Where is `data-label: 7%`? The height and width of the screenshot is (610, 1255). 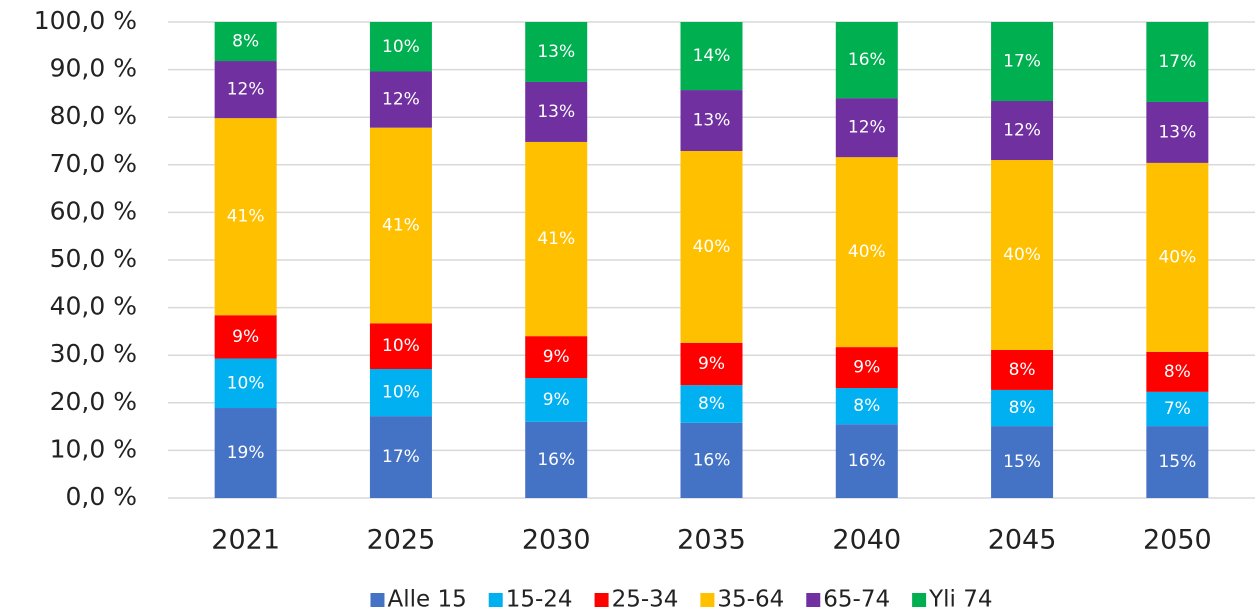 data-label: 7% is located at coordinates (1177, 409).